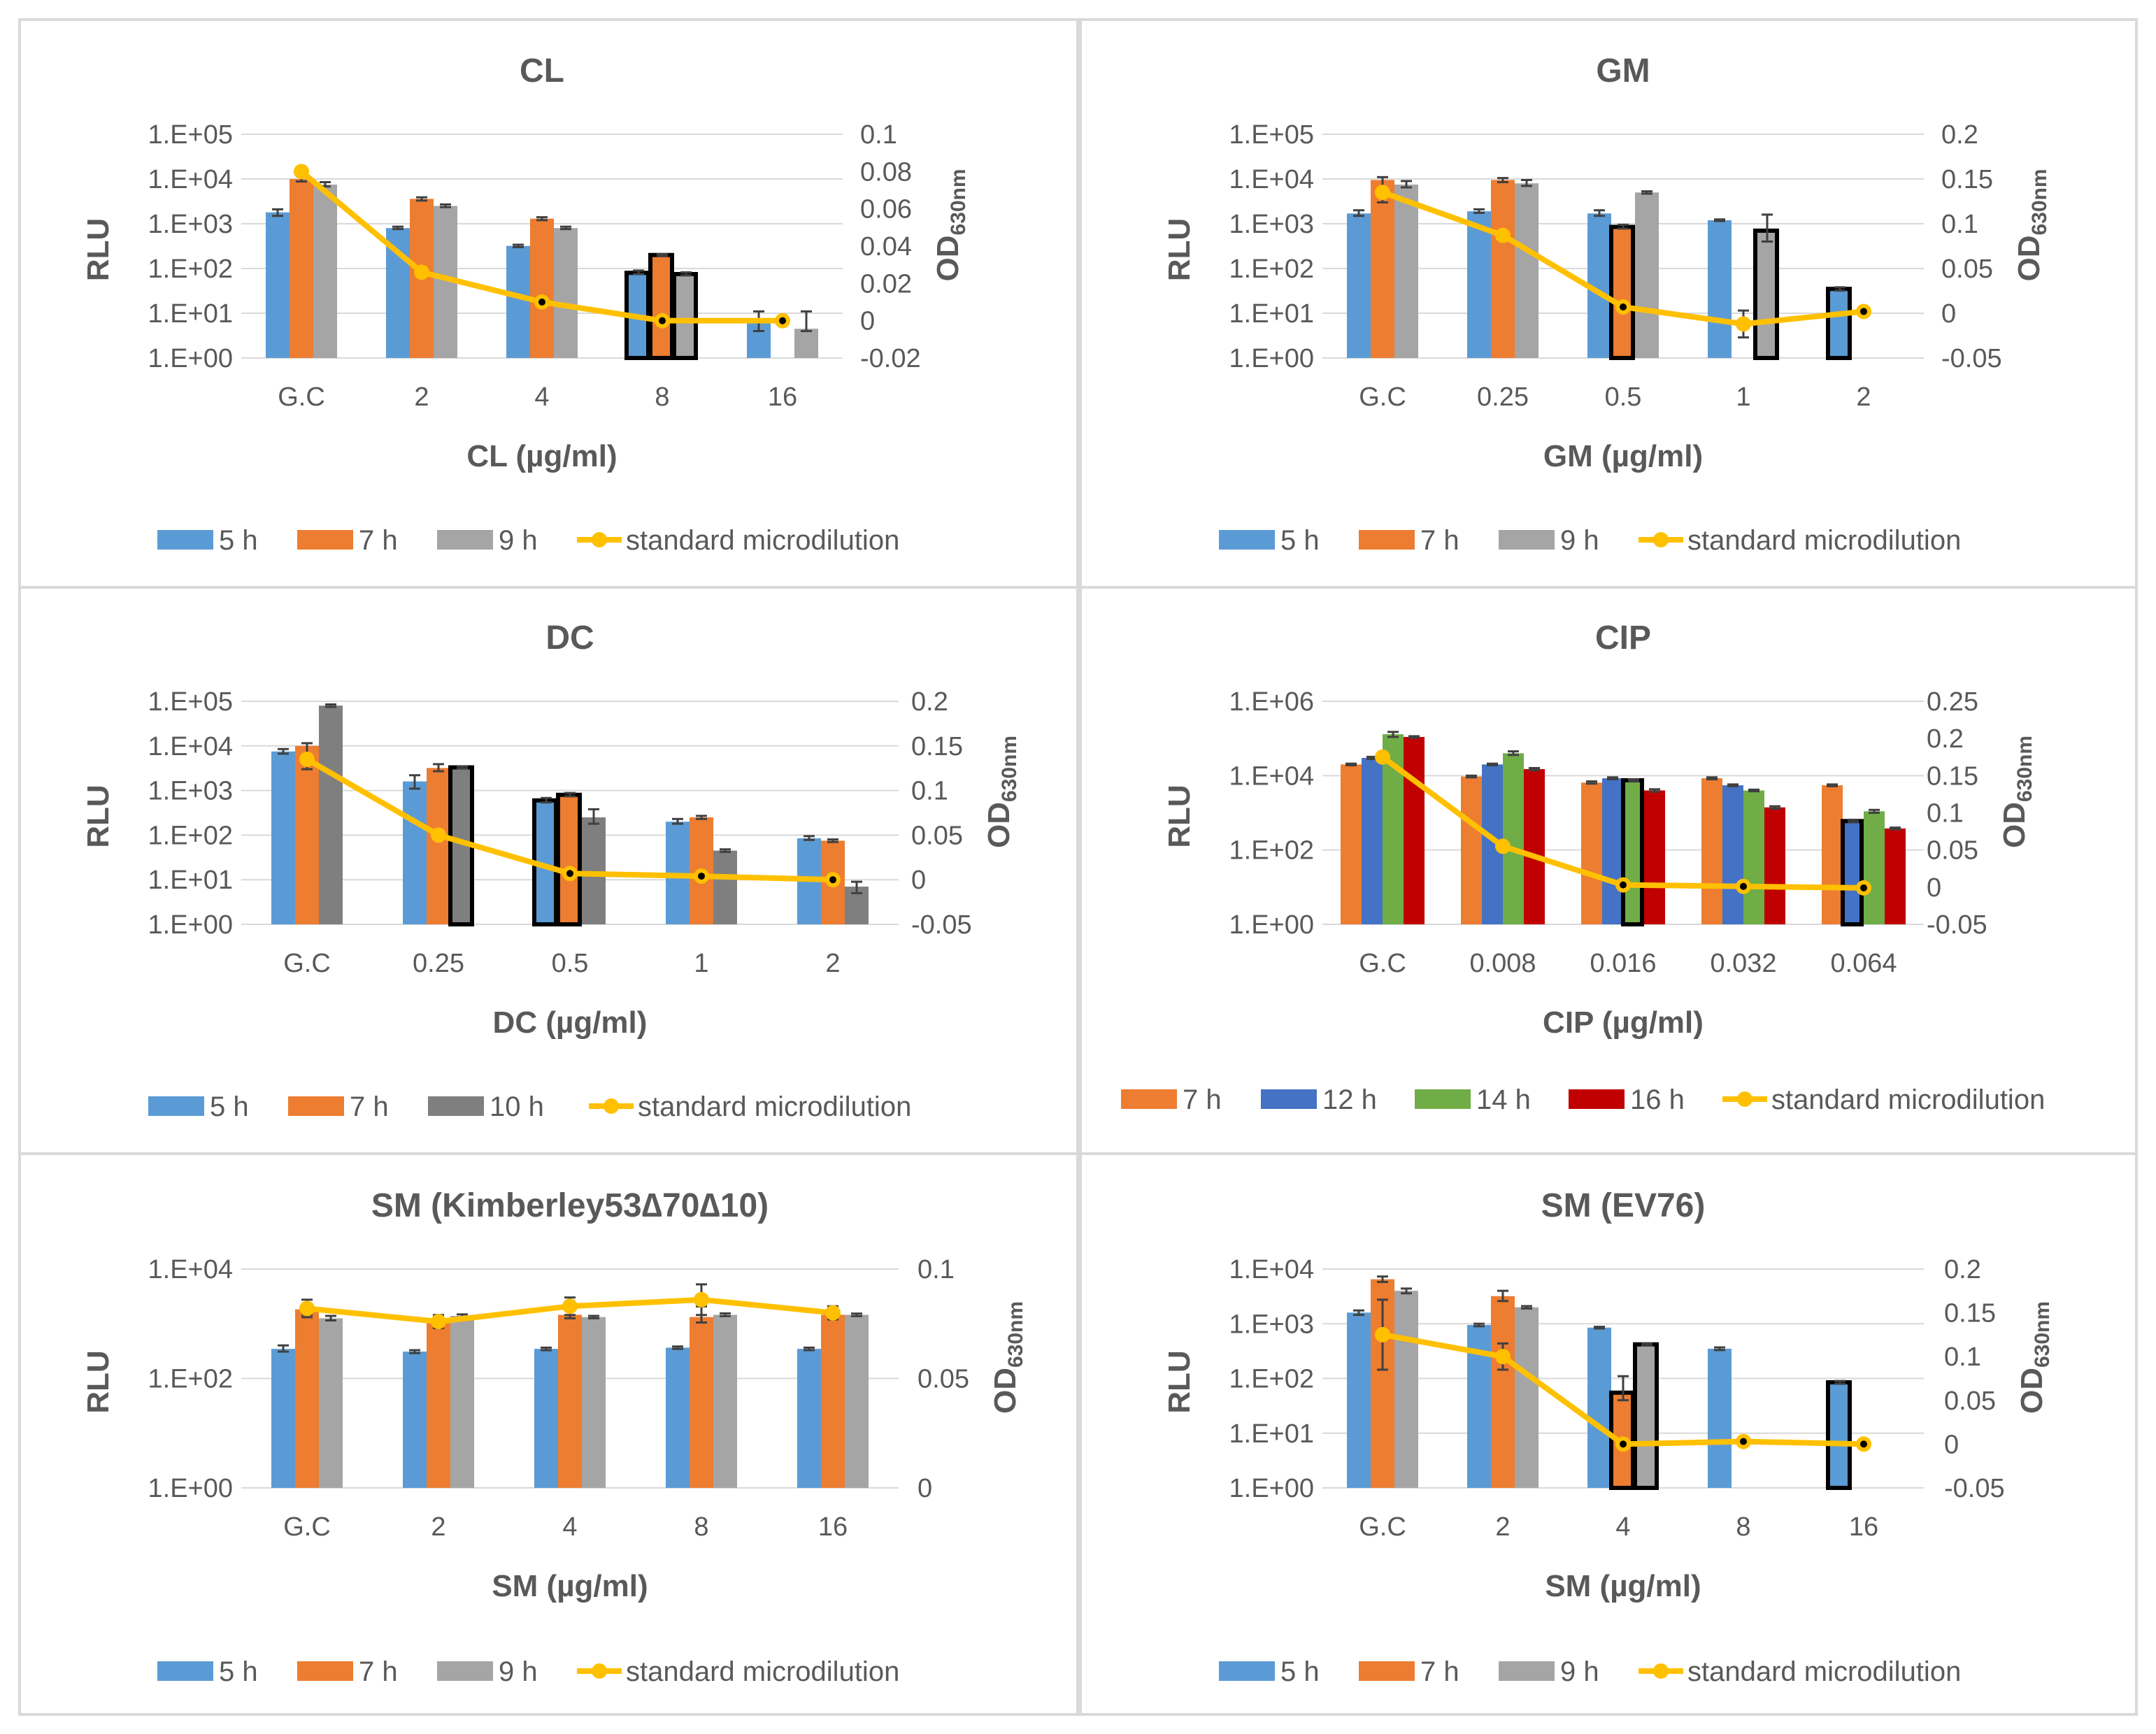 The width and height of the screenshot is (2156, 1734). I want to click on bar-12h-G.C, so click(1372, 841).